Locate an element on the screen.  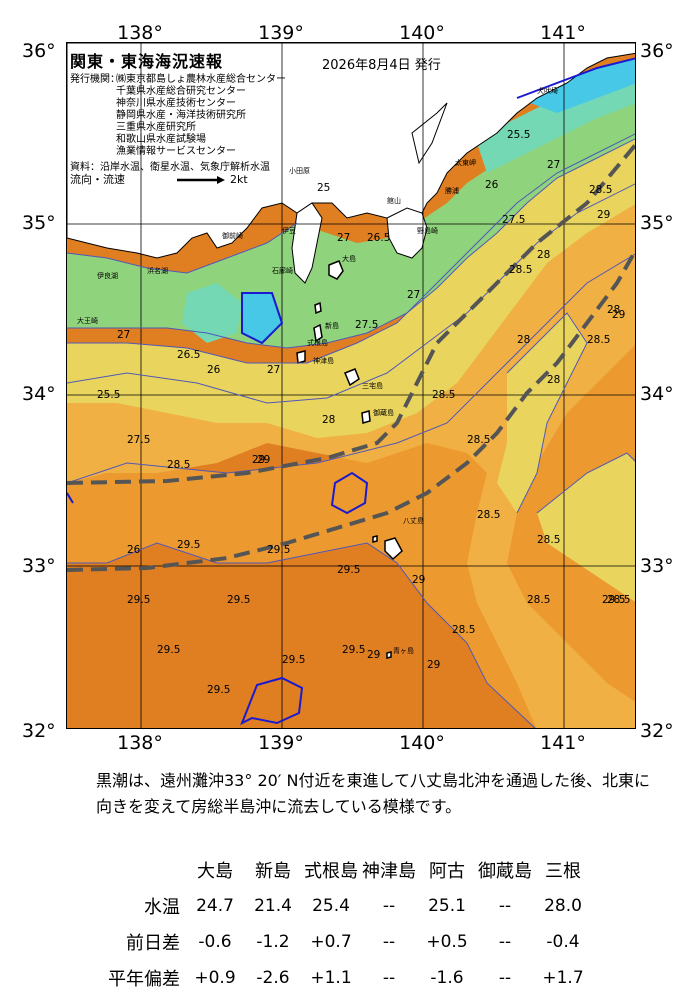
island-toshima is located at coordinates (318, 308).